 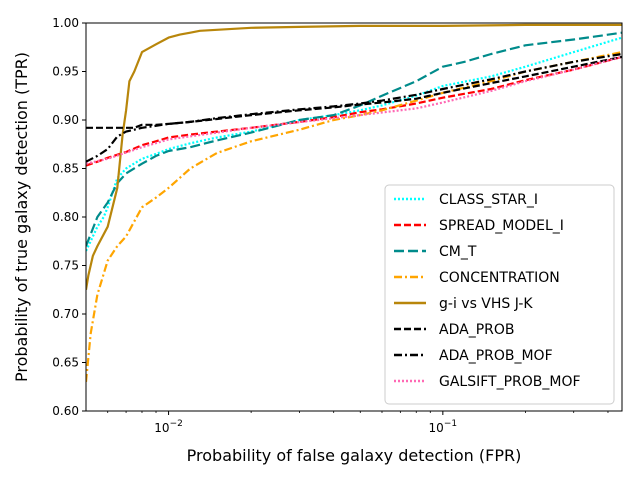 I want to click on y-tick-label: 0.75, so click(x=65, y=266).